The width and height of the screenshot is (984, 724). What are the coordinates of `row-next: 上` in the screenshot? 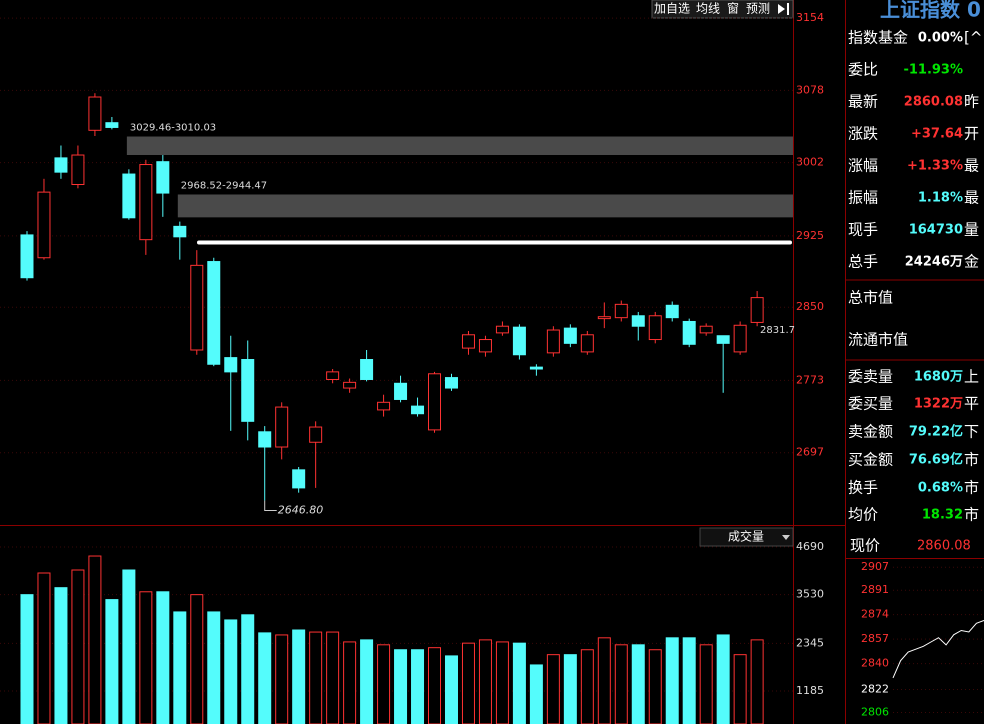 It's located at (971, 377).